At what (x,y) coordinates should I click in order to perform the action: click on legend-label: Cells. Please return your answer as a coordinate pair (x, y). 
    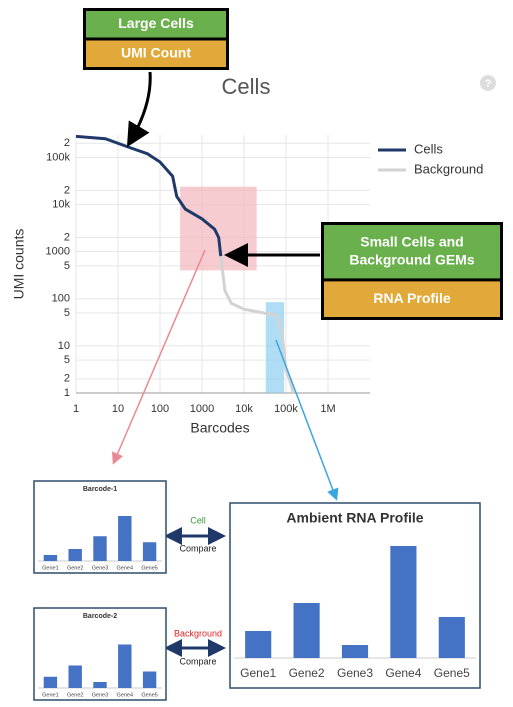
    Looking at the image, I should click on (428, 148).